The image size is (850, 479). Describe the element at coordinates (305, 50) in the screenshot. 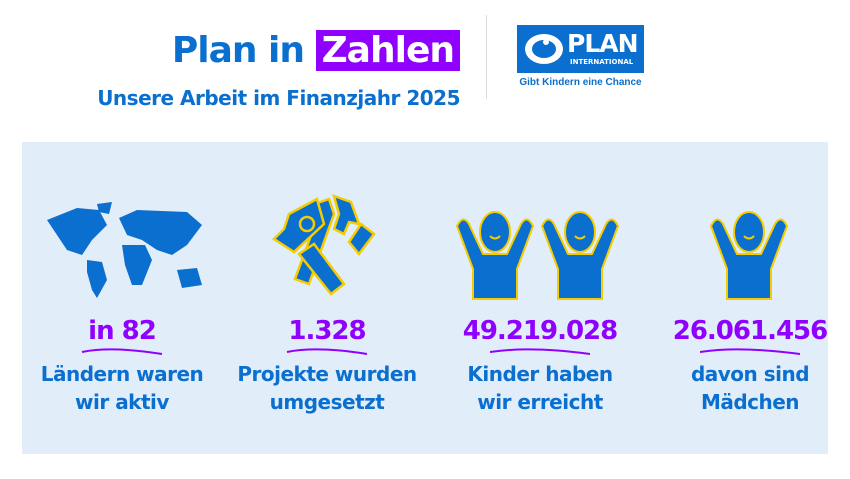

I see `page-title: Plan in Zahlen` at that location.